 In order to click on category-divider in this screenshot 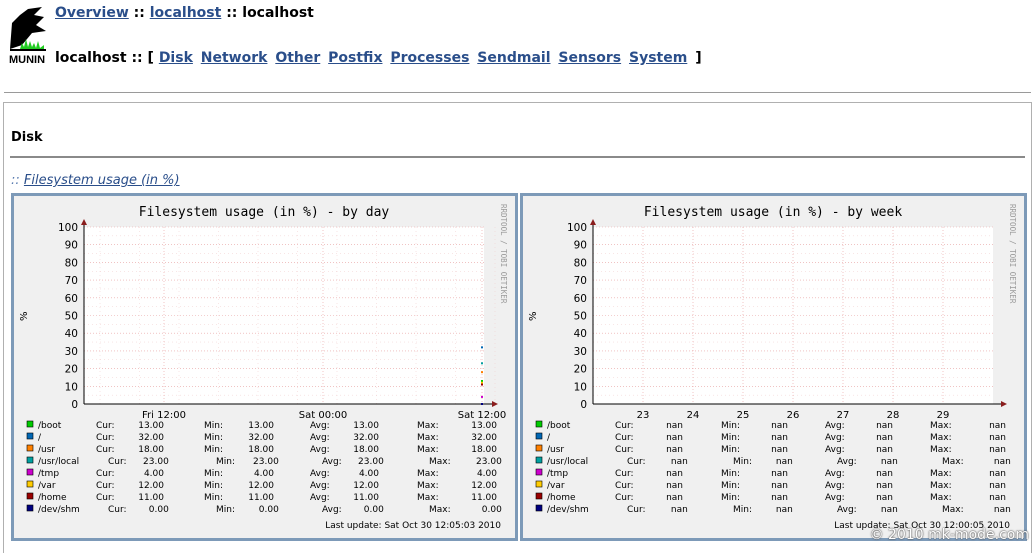, I will do `click(517, 157)`.